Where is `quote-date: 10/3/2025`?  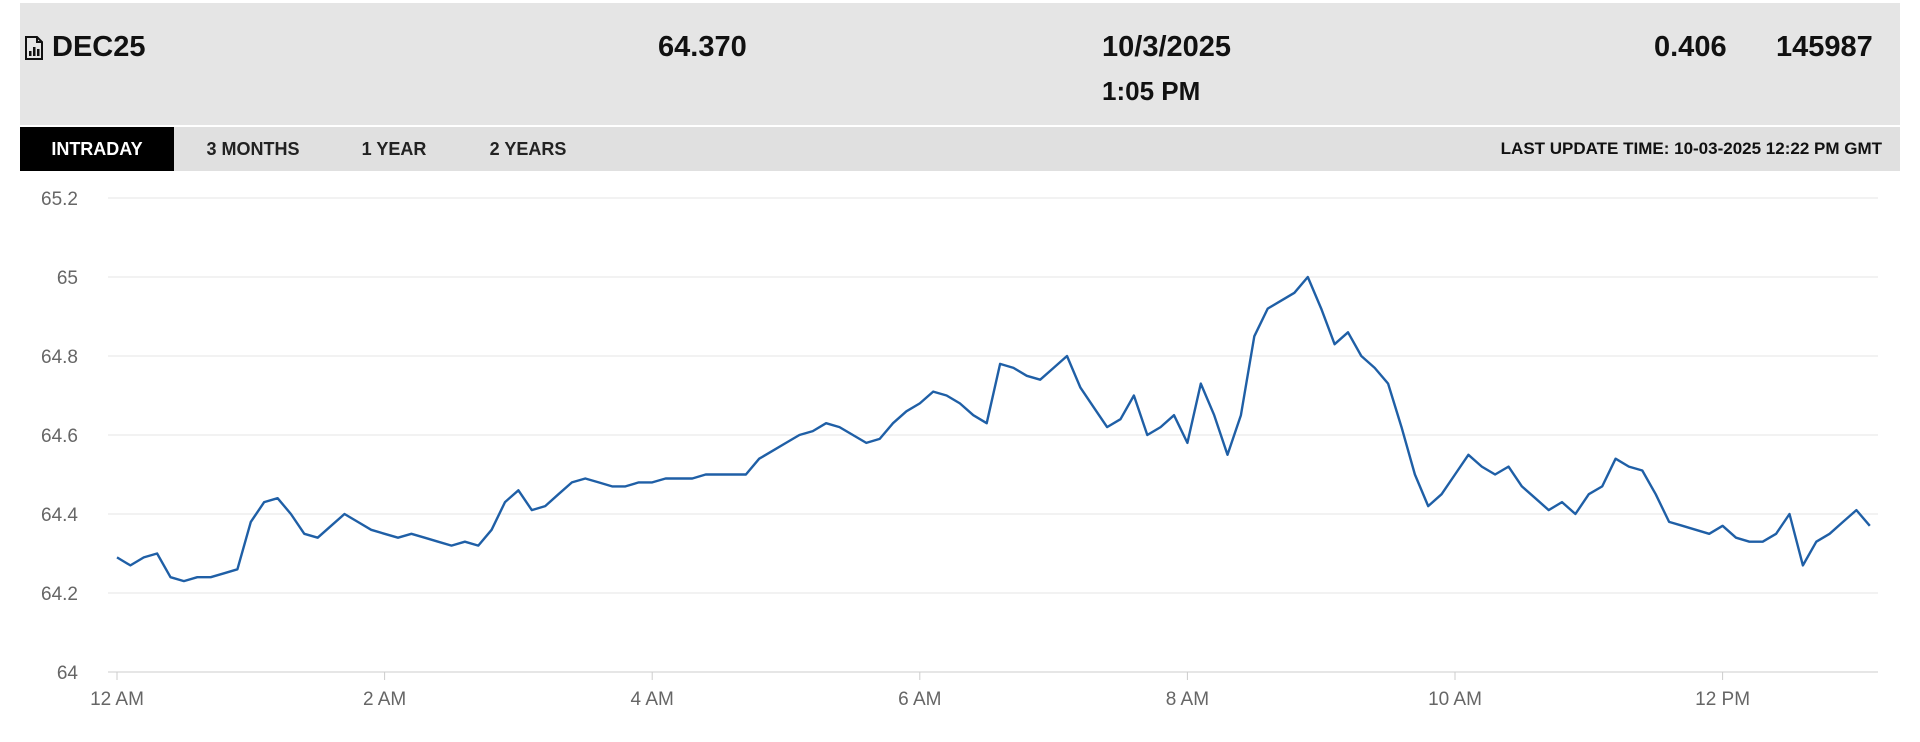 quote-date: 10/3/2025 is located at coordinates (1167, 47).